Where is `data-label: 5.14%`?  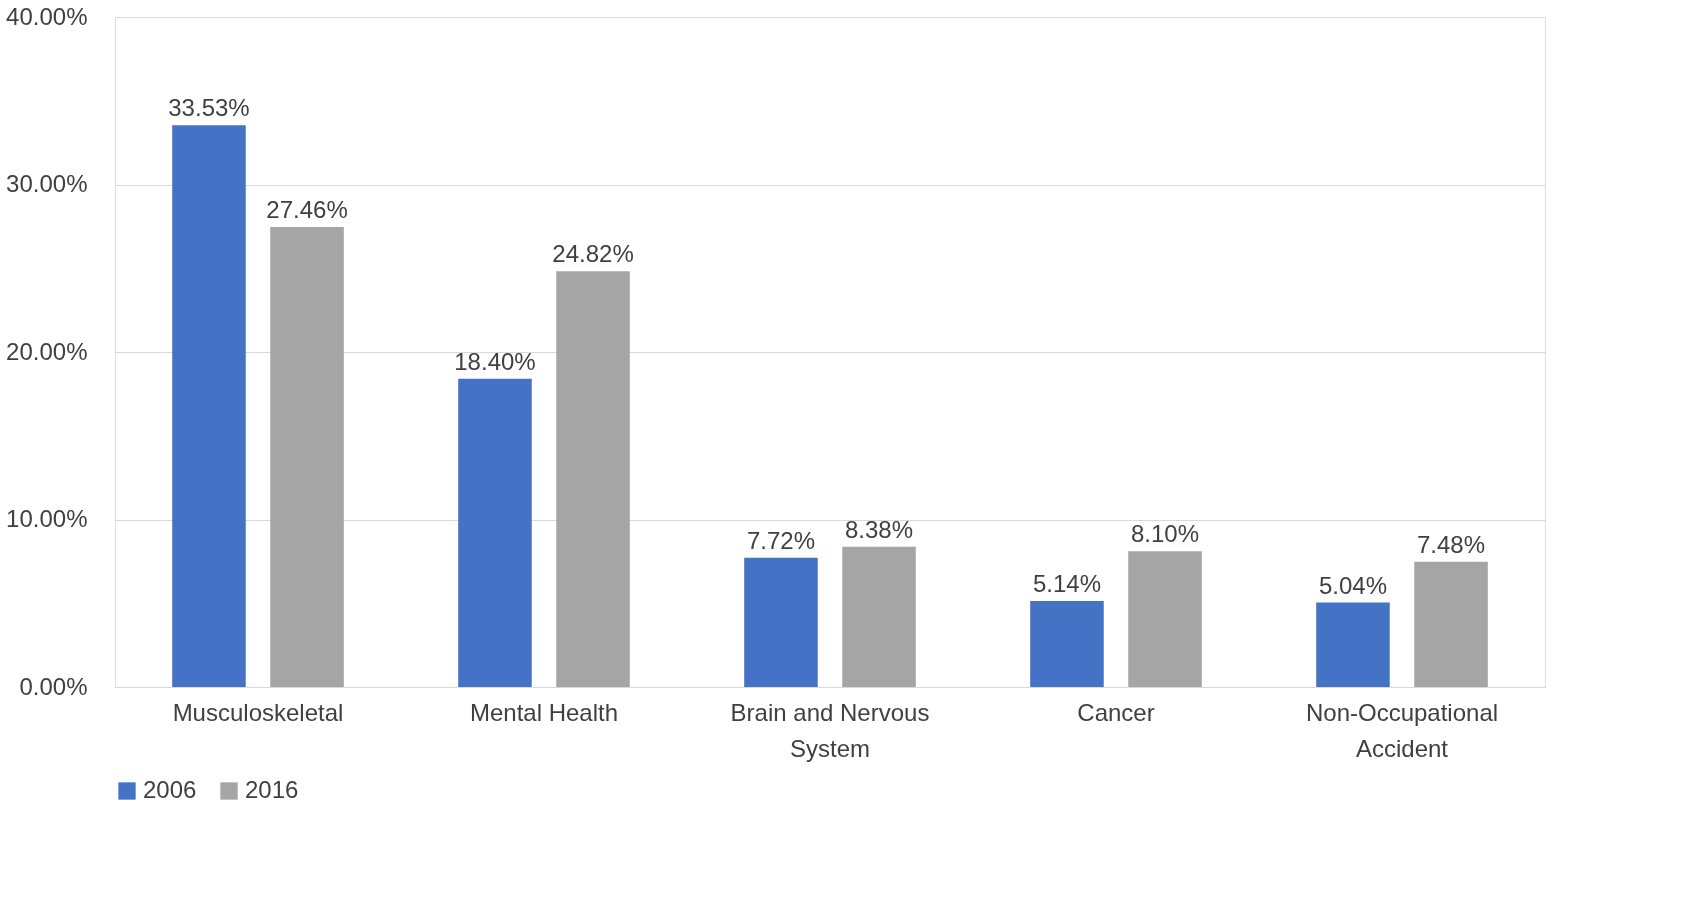
data-label: 5.14% is located at coordinates (1066, 583).